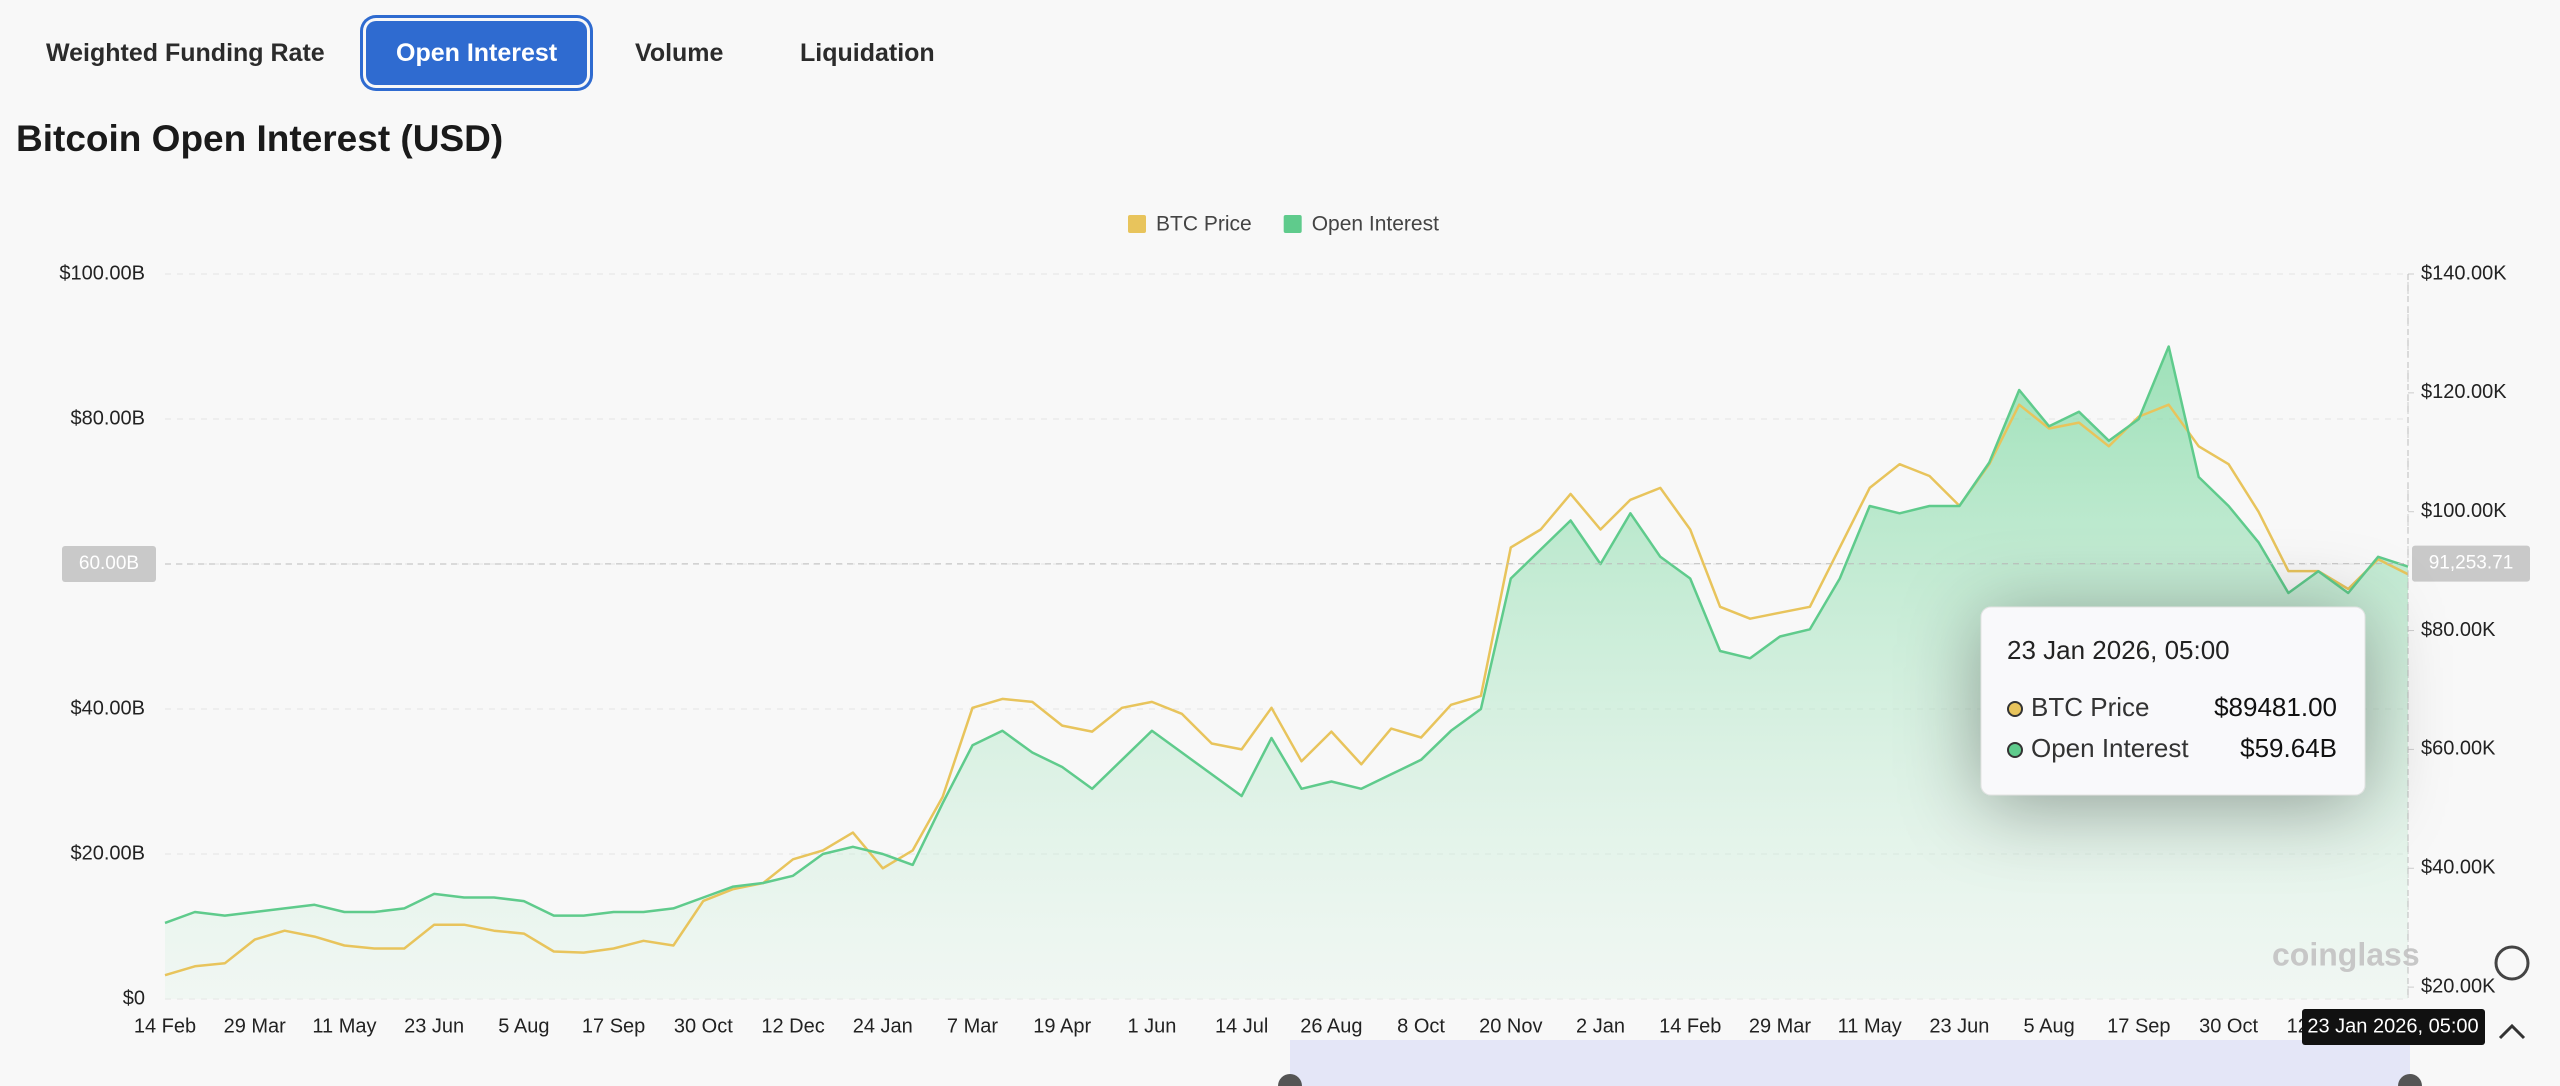 This screenshot has width=2560, height=1086. Describe the element at coordinates (2458, 868) in the screenshot. I see `y2-tick-label: $40.00K` at that location.